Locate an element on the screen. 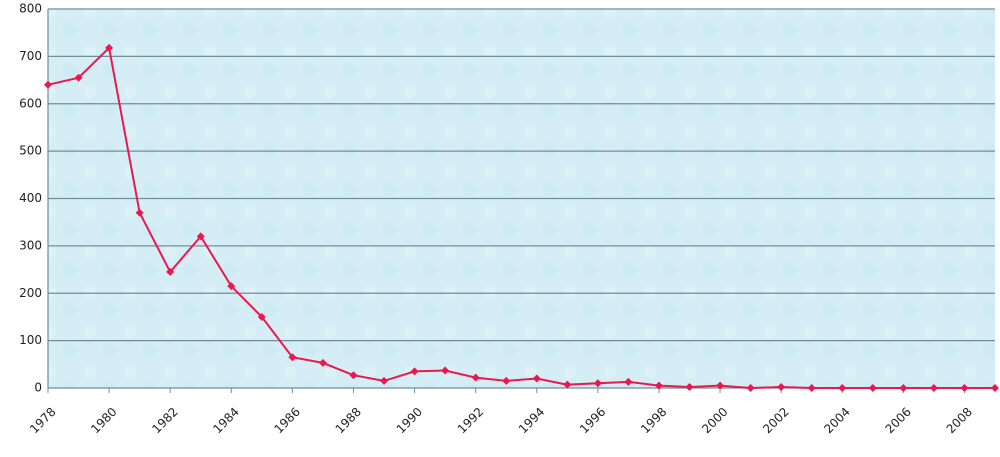 The height and width of the screenshot is (457, 1000). y-tick-label: 200 is located at coordinates (30, 293).